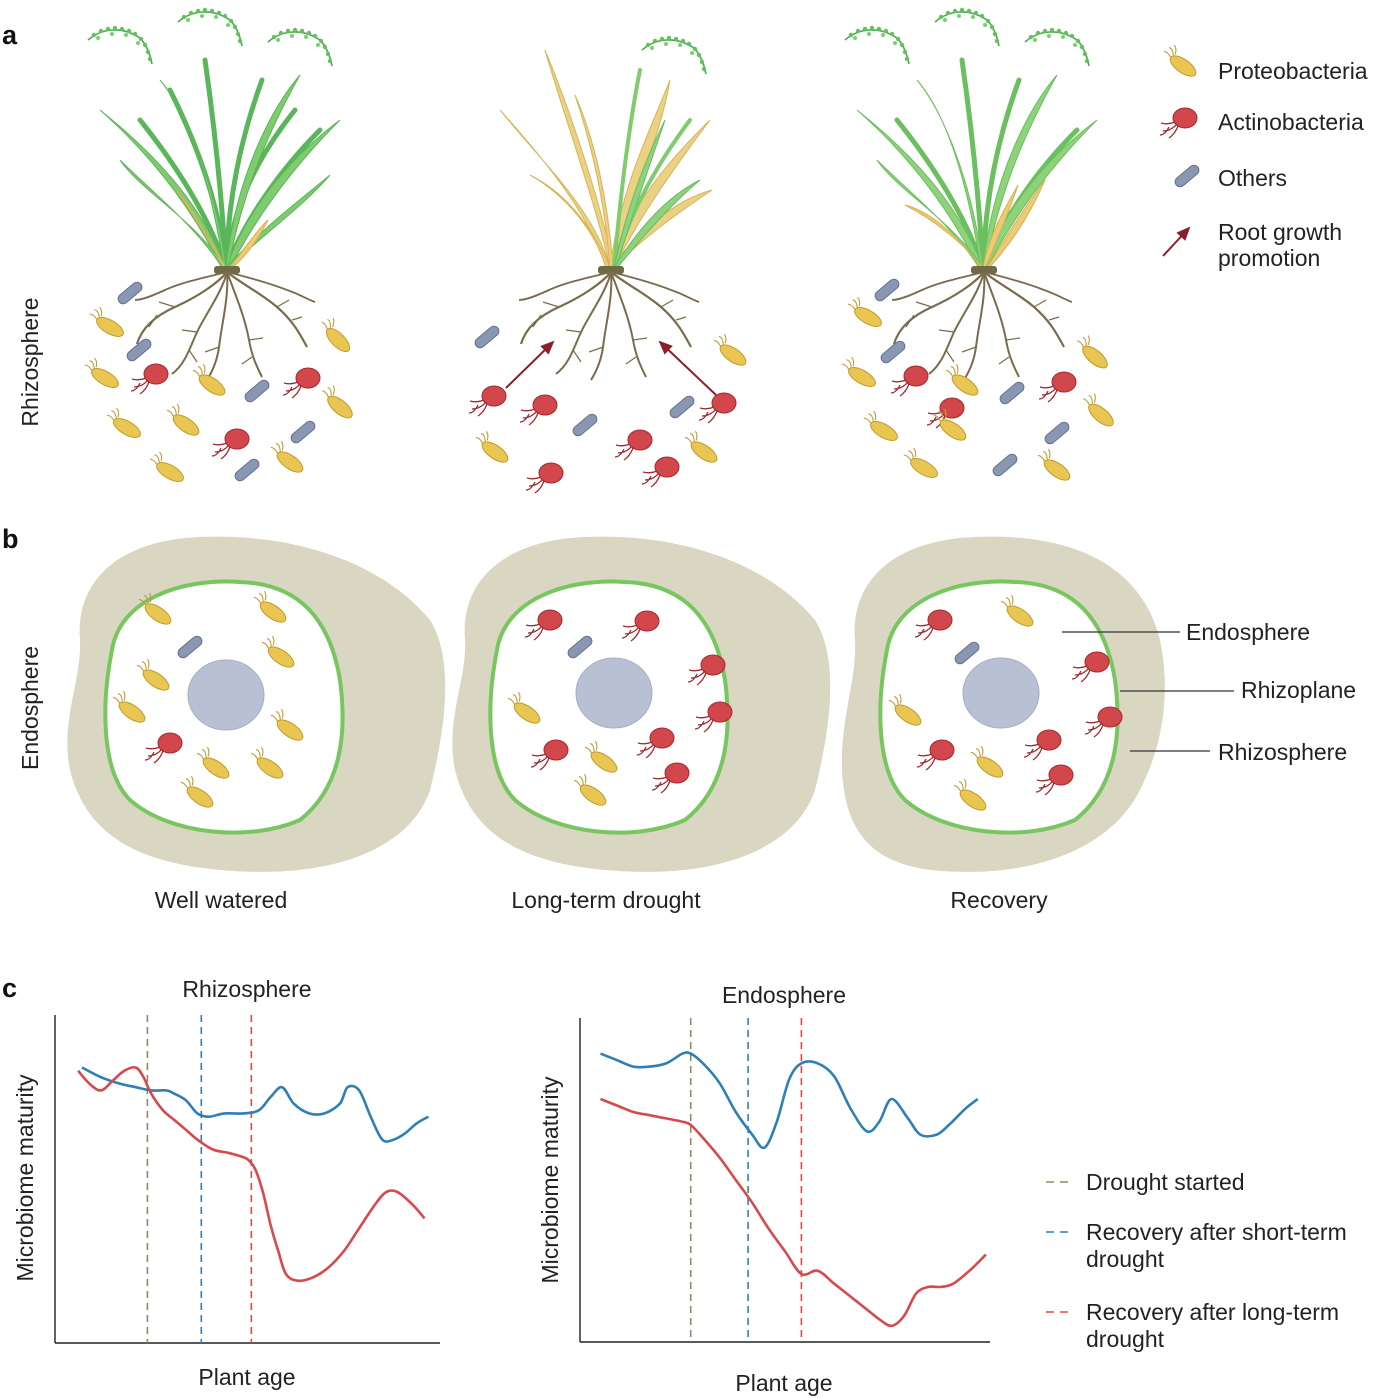 The height and width of the screenshot is (1398, 1381). I want to click on rhizosphere-bacteria-well-watered, so click(220, 382).